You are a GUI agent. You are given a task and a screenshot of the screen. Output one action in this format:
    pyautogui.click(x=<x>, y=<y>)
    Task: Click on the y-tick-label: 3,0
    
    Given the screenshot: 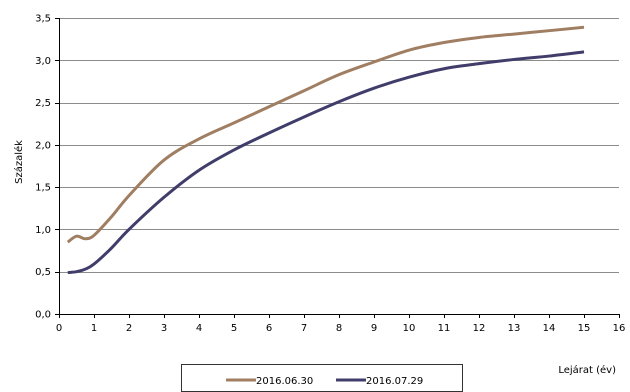 What is the action you would take?
    pyautogui.click(x=43, y=61)
    